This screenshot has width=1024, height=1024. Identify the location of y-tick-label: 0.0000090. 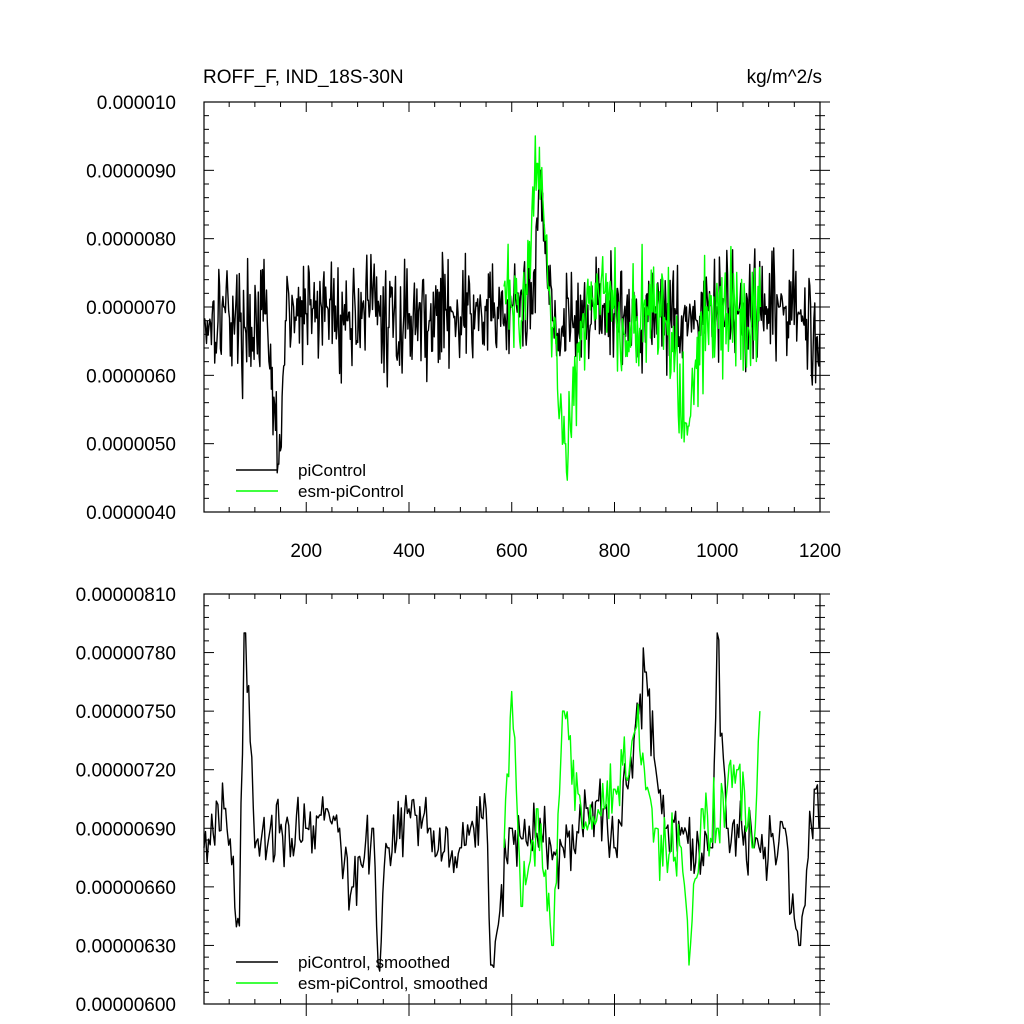
(131, 171).